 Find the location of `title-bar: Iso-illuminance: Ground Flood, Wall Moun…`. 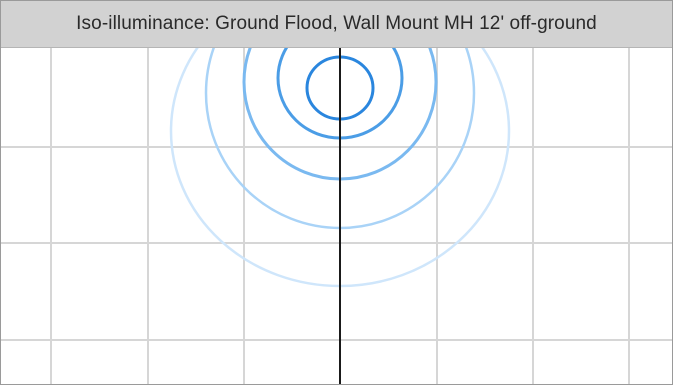

title-bar: Iso-illuminance: Ground Flood, Wall Moun… is located at coordinates (336, 24).